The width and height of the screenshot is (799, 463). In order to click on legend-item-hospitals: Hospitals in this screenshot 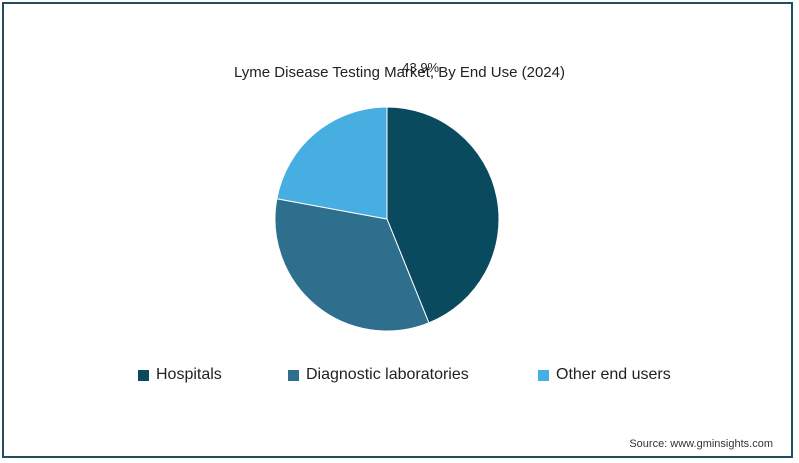, I will do `click(180, 375)`.